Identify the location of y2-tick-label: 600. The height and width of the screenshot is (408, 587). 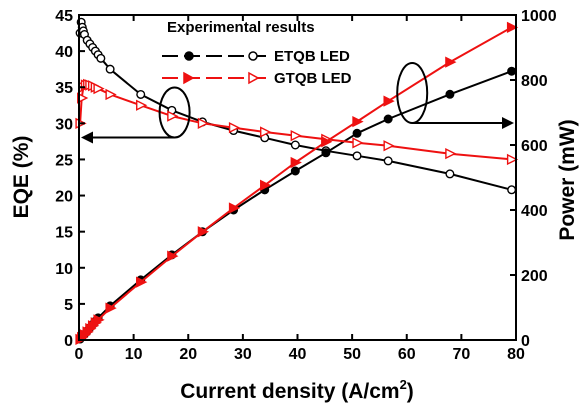
(534, 146).